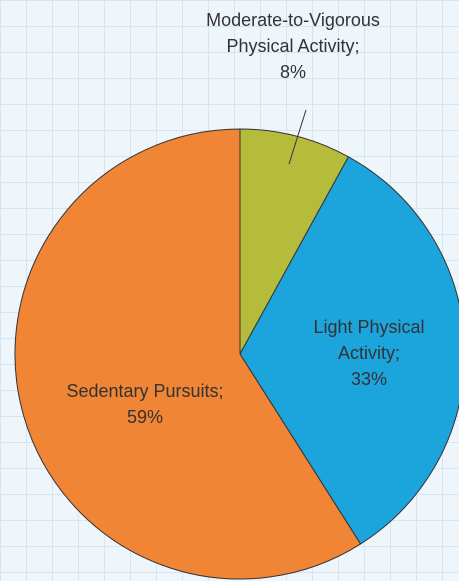  Describe the element at coordinates (292, 72) in the screenshot. I see `value-label: 8%` at that location.